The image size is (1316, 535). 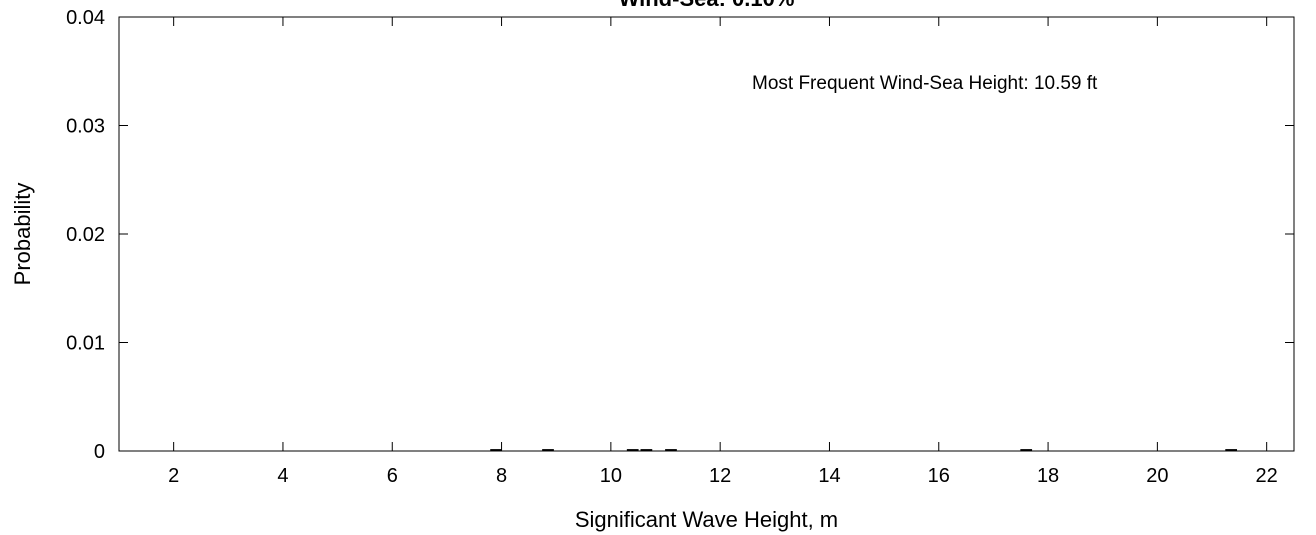 I want to click on y-tick-label: 0.02, so click(x=85, y=235).